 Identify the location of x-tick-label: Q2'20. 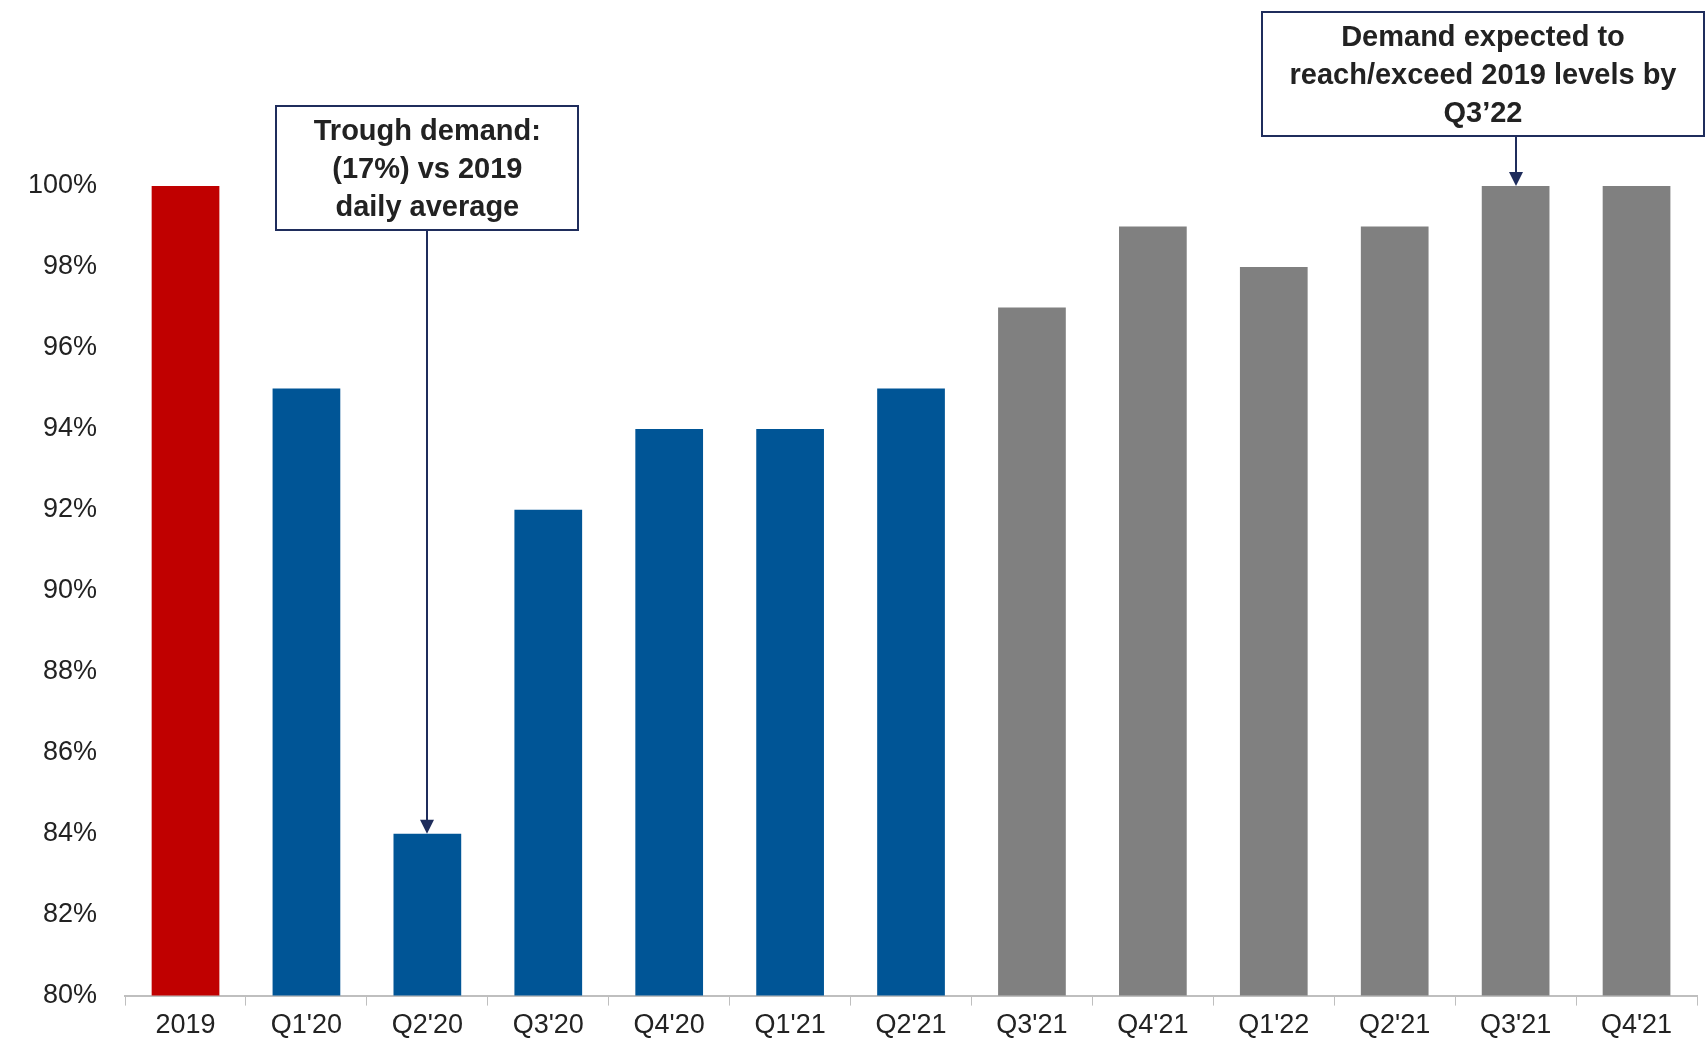
(427, 1024).